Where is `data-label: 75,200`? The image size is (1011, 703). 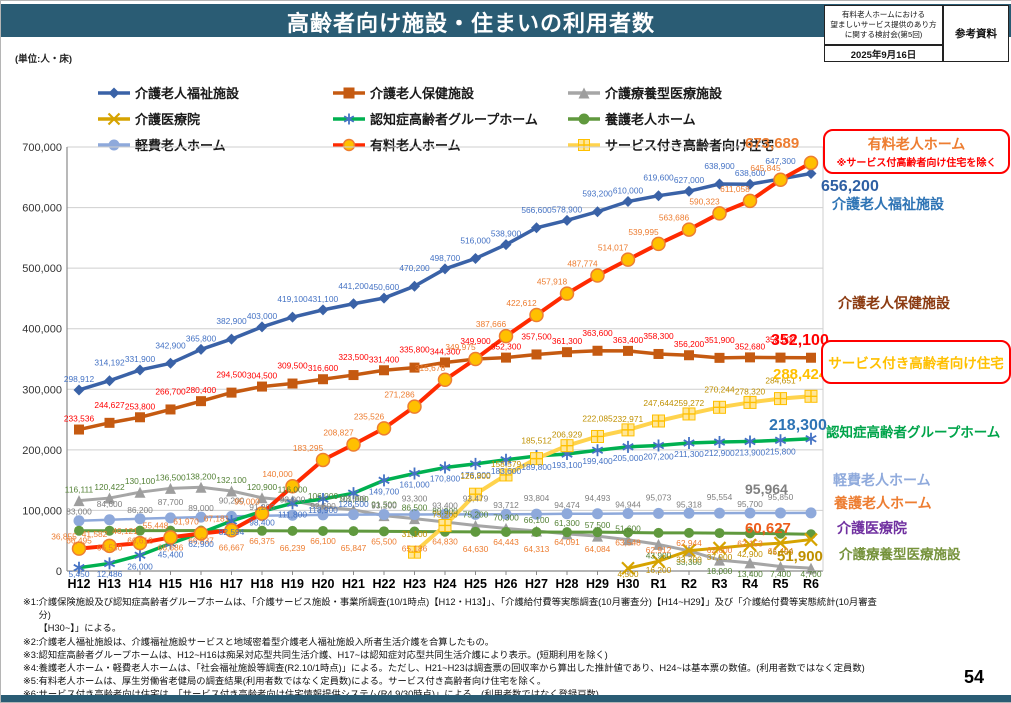
data-label: 75,200 is located at coordinates (476, 514).